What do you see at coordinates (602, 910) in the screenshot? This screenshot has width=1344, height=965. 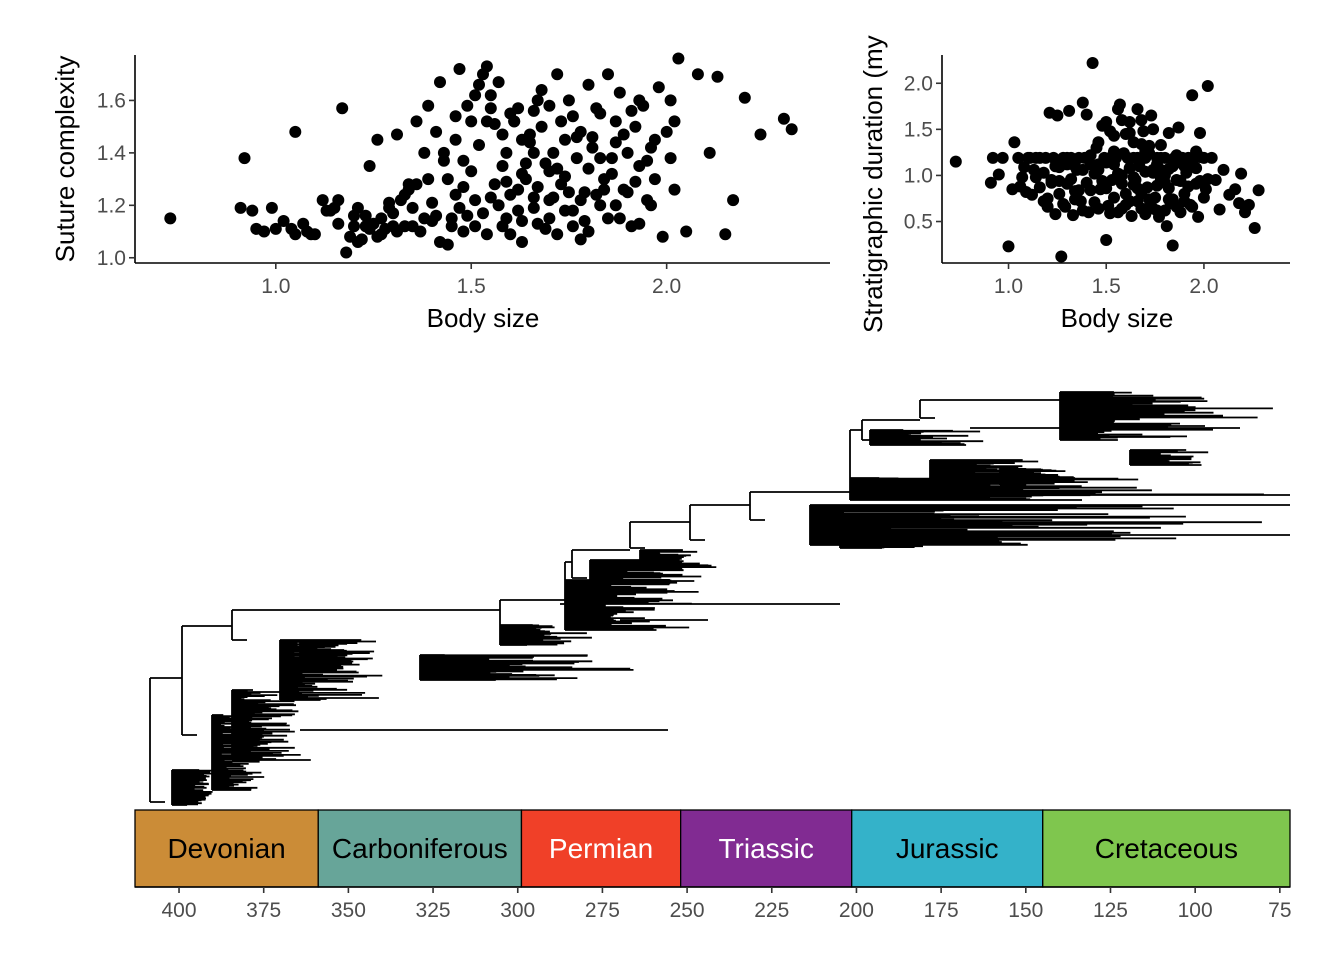 I see `time-tick-label: 275` at bounding box center [602, 910].